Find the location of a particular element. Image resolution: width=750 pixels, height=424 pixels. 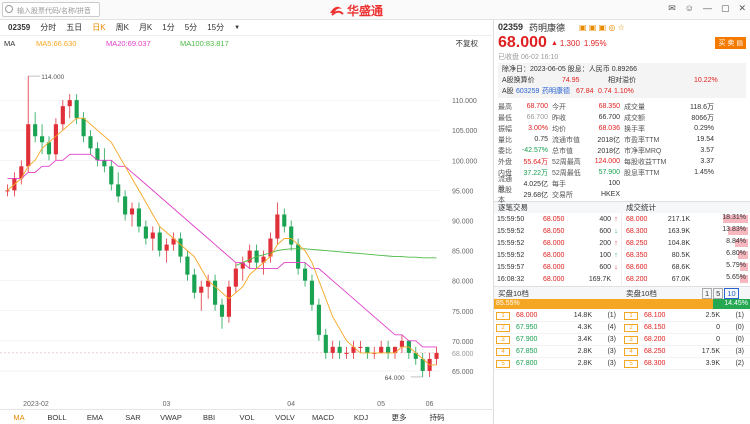

buy-depth-row: 1 68.000 14.8K (1) is located at coordinates (558, 316).